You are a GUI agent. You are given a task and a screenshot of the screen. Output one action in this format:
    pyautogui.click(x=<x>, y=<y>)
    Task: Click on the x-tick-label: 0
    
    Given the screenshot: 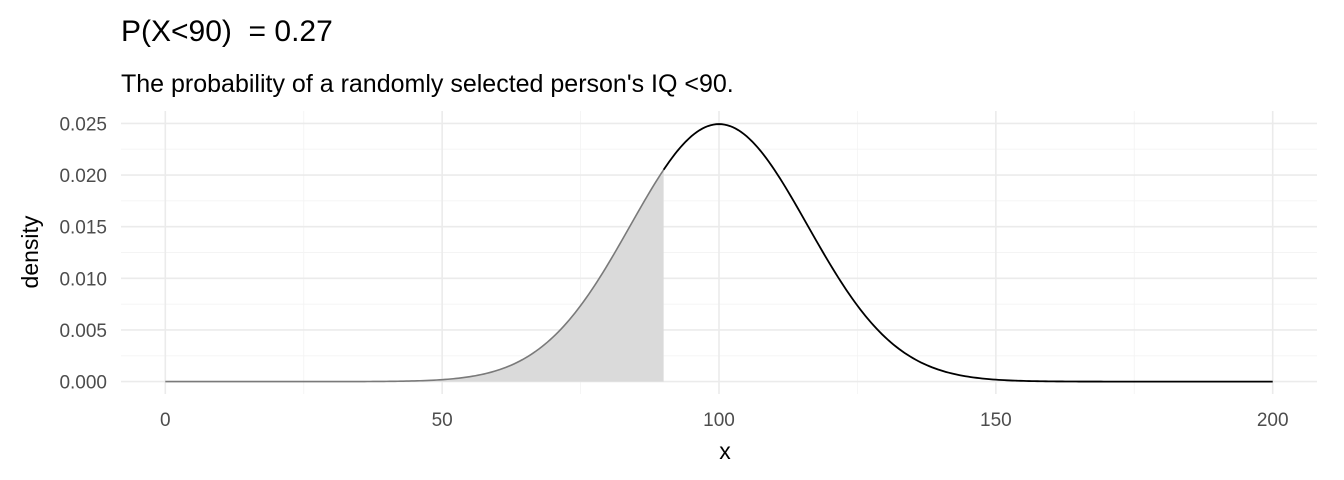 What is the action you would take?
    pyautogui.click(x=165, y=420)
    